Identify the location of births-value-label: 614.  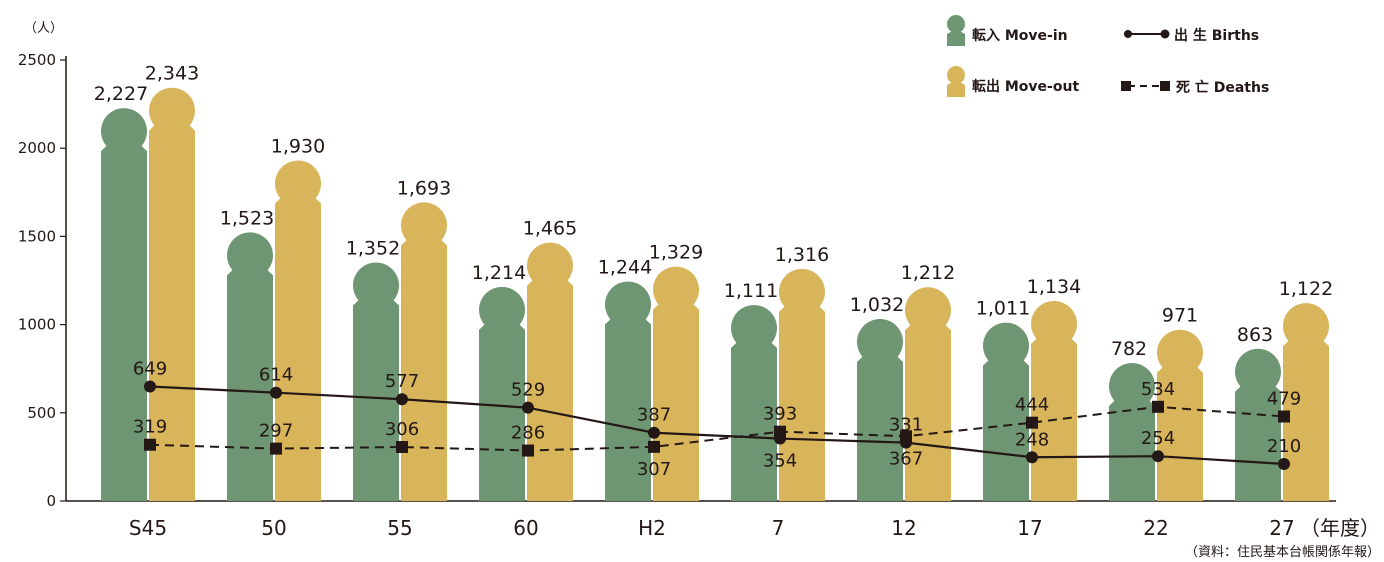
(276, 375).